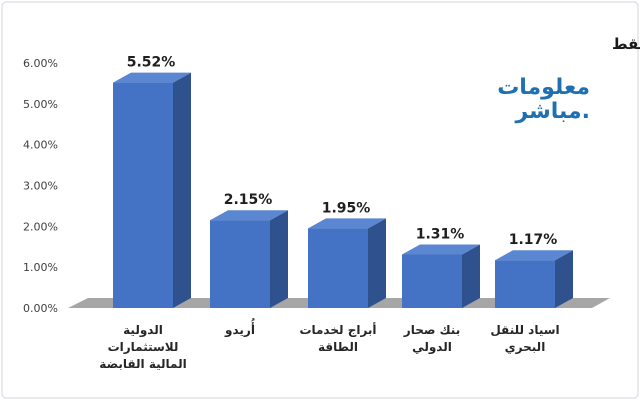 This screenshot has width=640, height=400. Describe the element at coordinates (440, 235) in the screenshot. I see `data-label: 1.31%` at that location.